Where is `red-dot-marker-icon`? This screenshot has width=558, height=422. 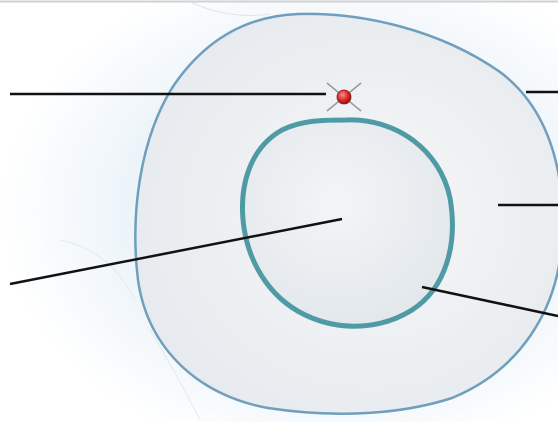 red-dot-marker-icon is located at coordinates (344, 97).